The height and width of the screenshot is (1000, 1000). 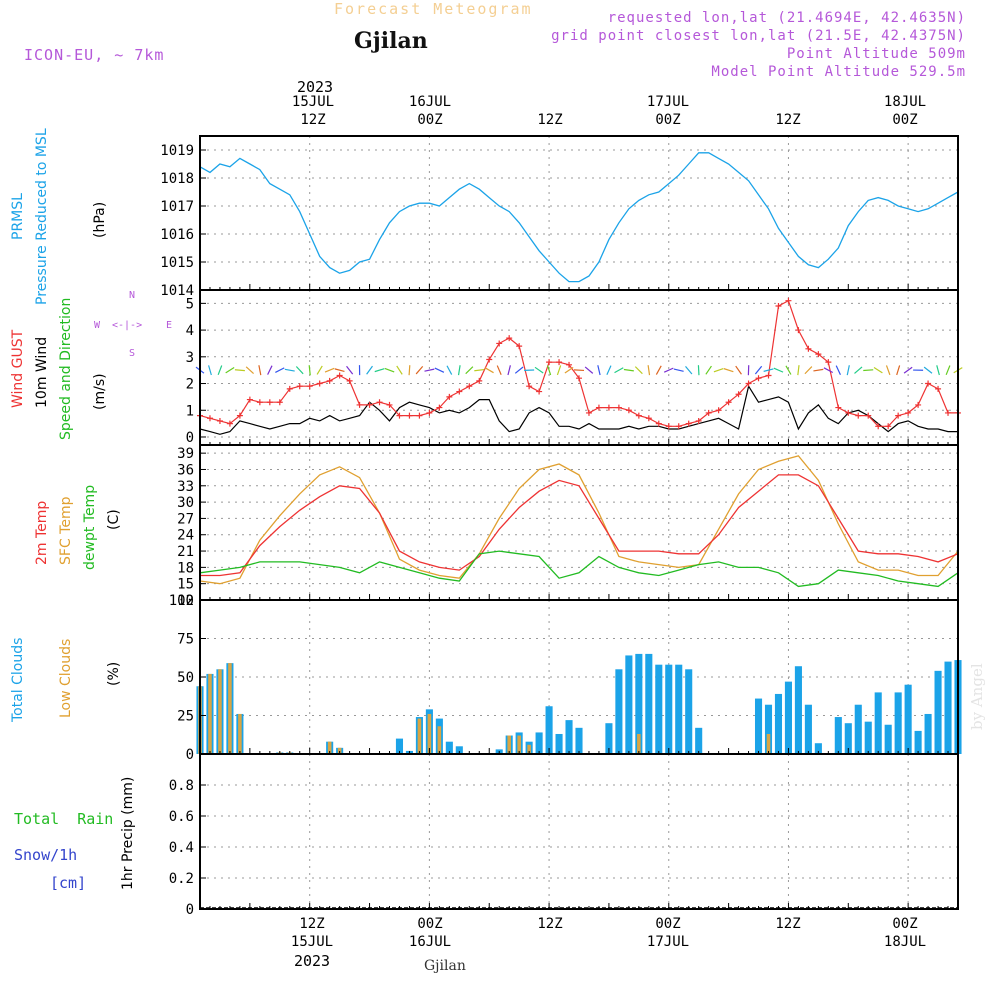 I want to click on y-tick-label: 25, so click(x=185, y=717).